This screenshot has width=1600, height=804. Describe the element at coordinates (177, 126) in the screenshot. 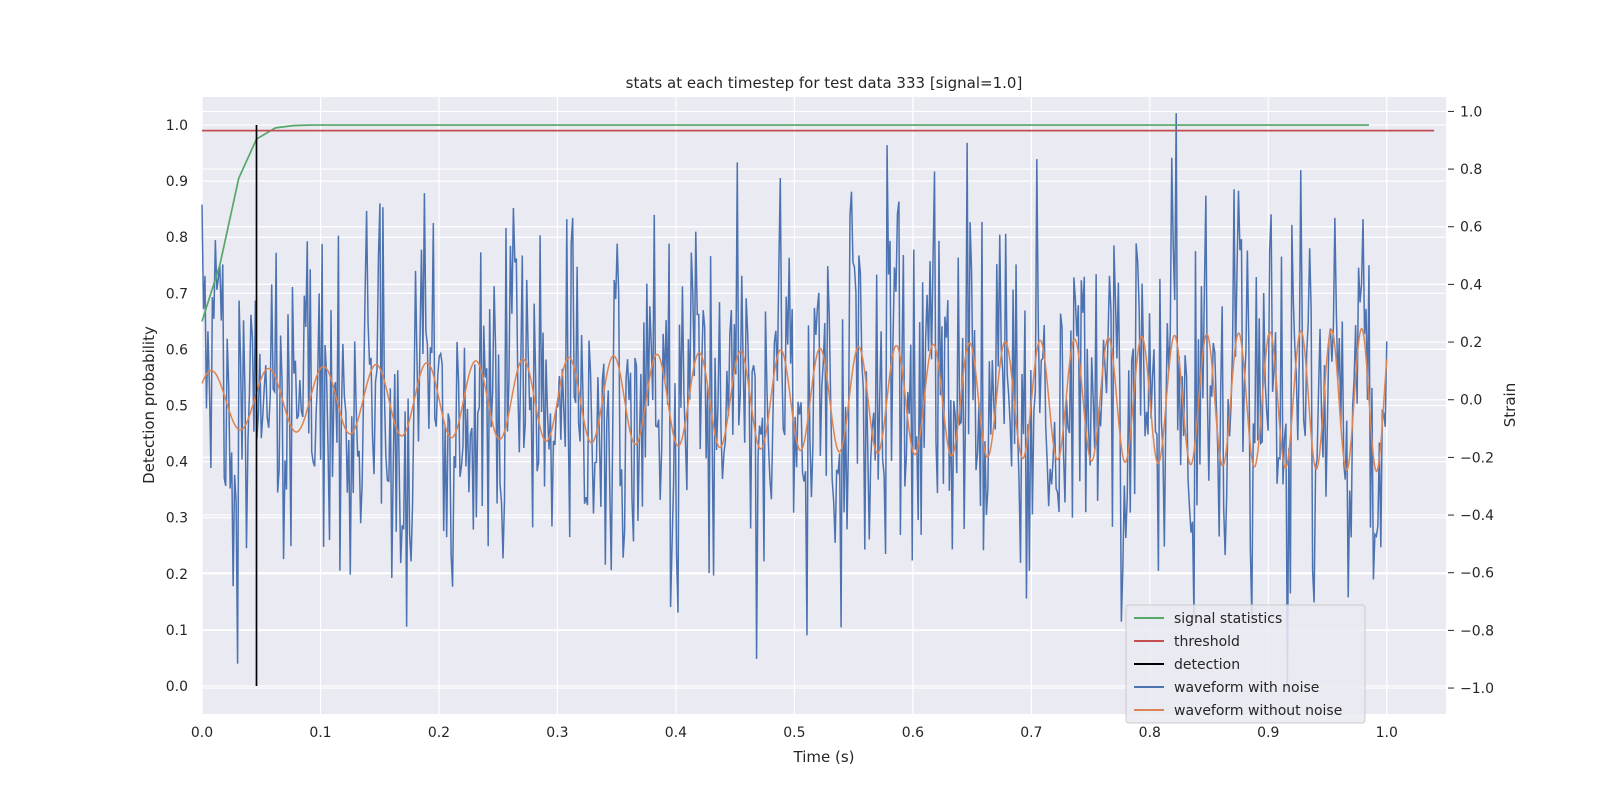

I see `y-tick-label: 1.0` at that location.